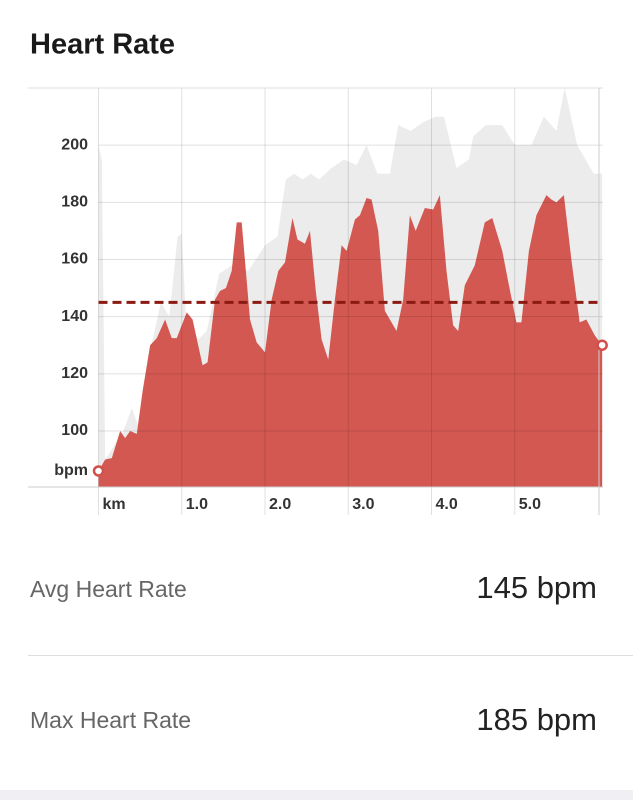 Image resolution: width=633 pixels, height=800 pixels. Describe the element at coordinates (316, 795) in the screenshot. I see `footer-strip` at that location.